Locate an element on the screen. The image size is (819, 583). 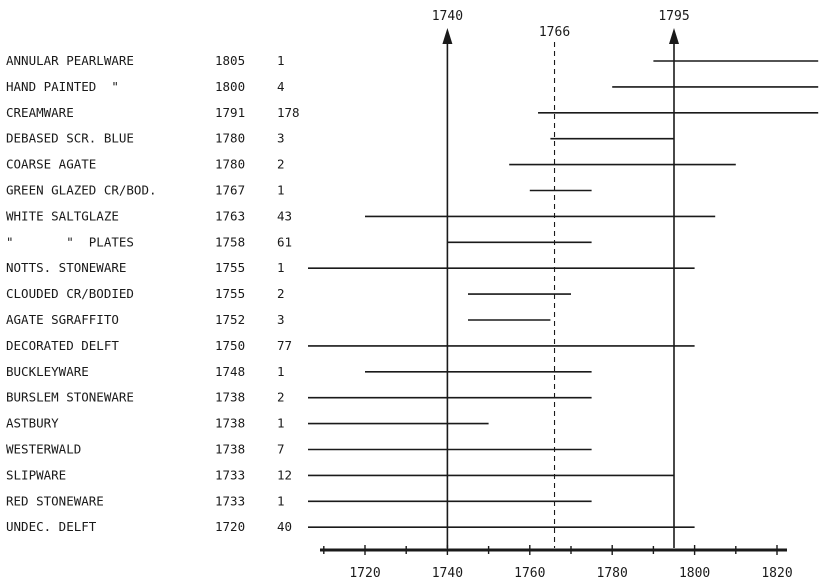
row-count: 43 is located at coordinates (284, 215).